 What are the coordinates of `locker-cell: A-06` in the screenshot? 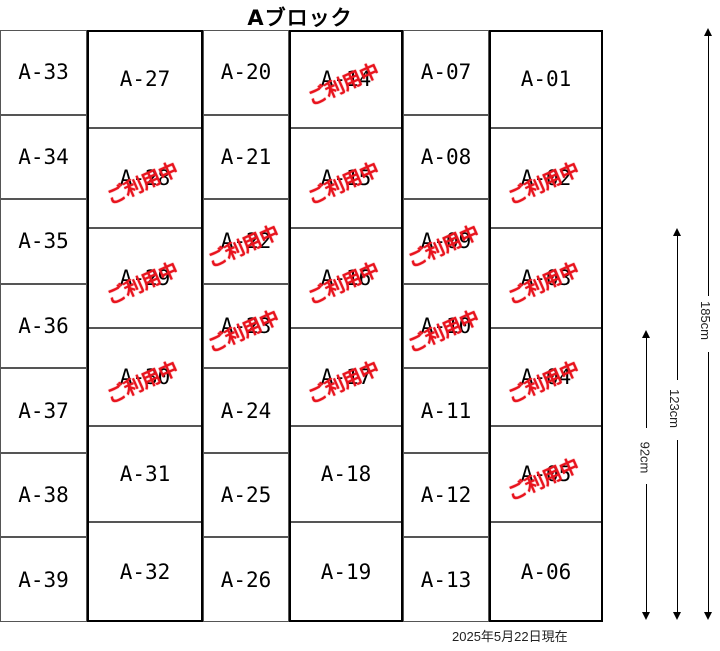 It's located at (546, 572).